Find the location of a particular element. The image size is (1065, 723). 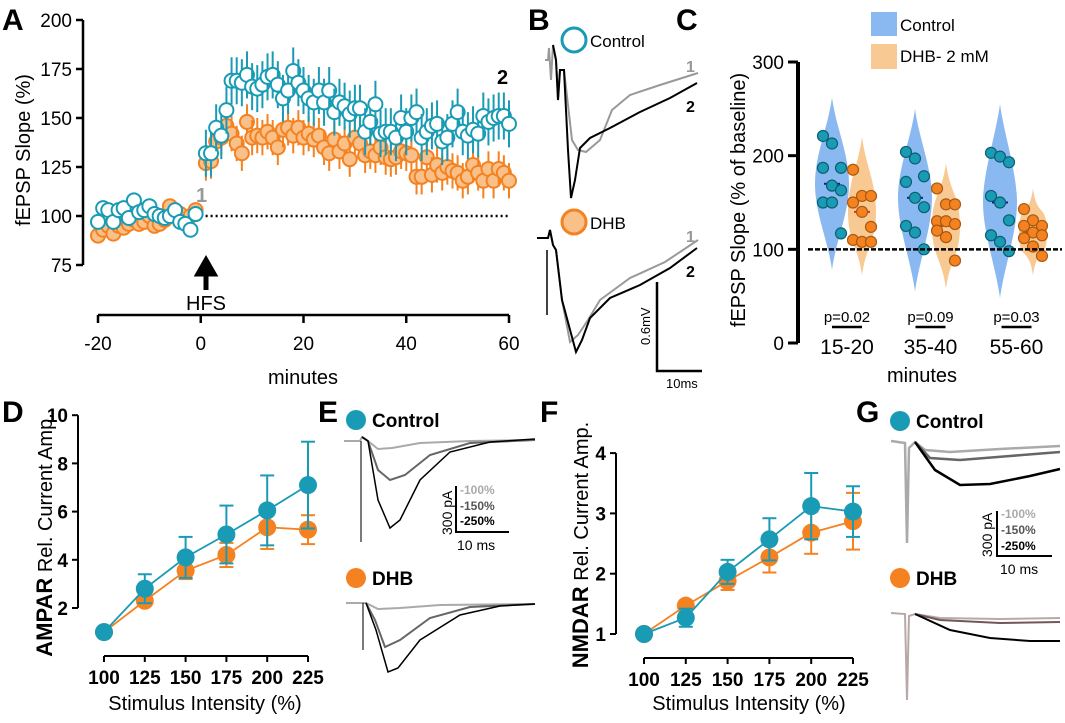

c-legend-control: Control is located at coordinates (927, 25).